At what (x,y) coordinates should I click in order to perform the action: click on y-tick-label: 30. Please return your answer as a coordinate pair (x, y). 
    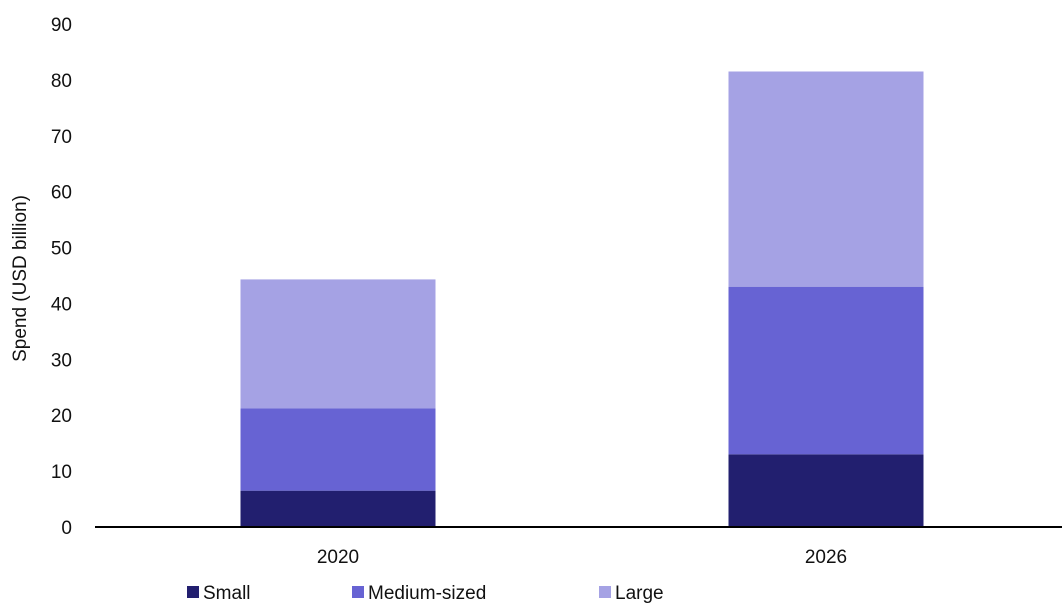
    Looking at the image, I should click on (61, 360).